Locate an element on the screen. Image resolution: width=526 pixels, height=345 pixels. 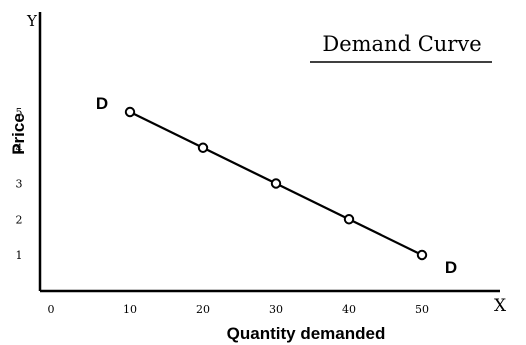
x-axis-title: Quantity demanded is located at coordinates (306, 333).